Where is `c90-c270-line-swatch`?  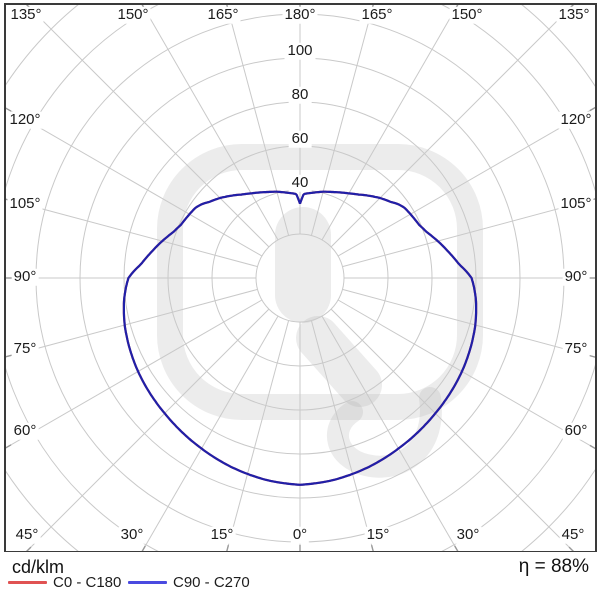
c90-c270-line-swatch is located at coordinates (147, 582).